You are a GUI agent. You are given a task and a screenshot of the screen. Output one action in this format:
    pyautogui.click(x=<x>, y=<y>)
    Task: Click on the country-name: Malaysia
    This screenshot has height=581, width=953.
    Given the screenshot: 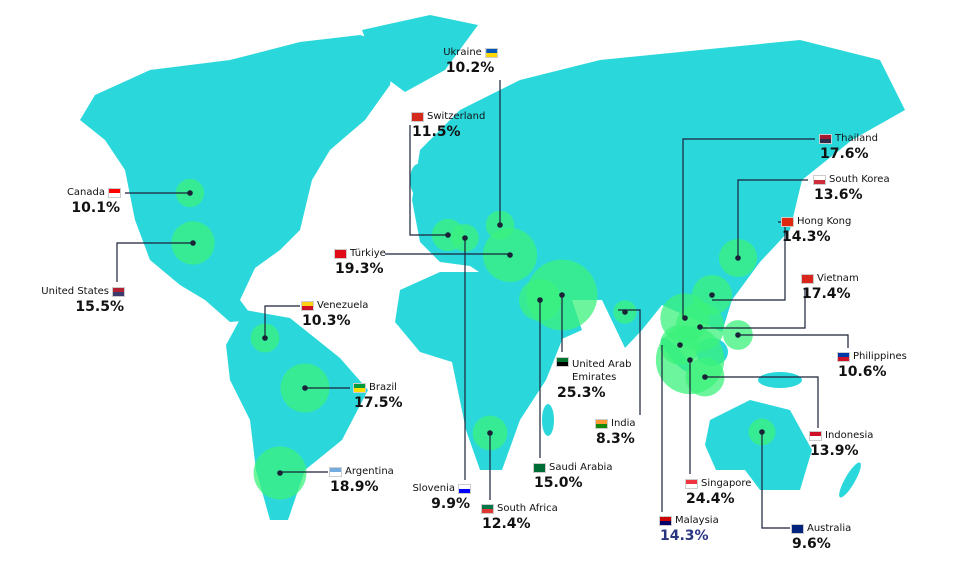 What is the action you would take?
    pyautogui.click(x=697, y=520)
    